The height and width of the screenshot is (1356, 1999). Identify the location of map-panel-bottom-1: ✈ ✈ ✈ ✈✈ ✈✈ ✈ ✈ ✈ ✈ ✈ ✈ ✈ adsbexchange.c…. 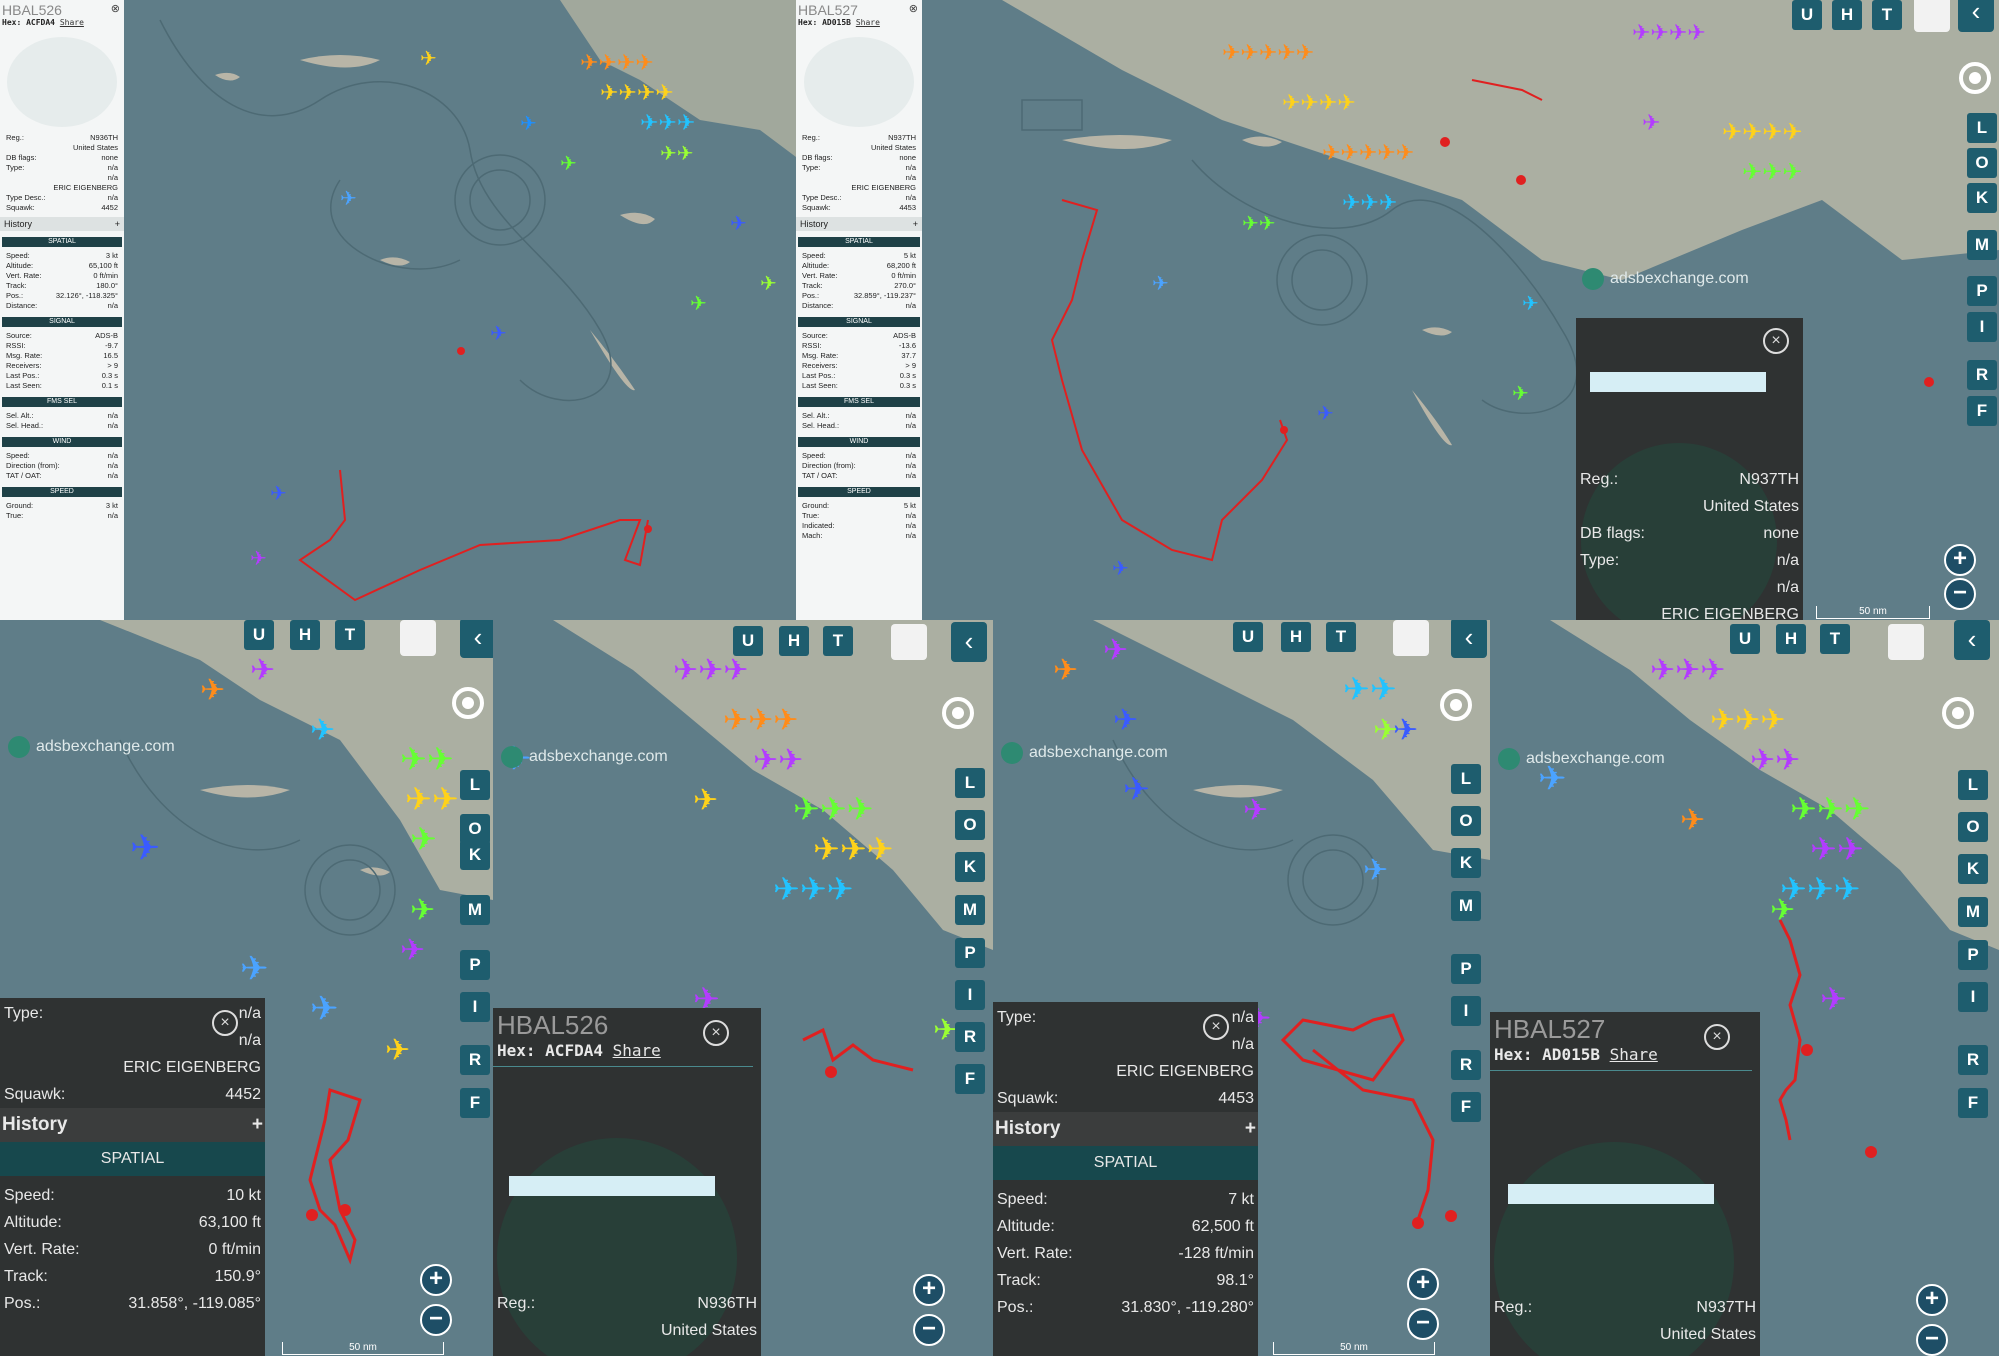
(246, 988).